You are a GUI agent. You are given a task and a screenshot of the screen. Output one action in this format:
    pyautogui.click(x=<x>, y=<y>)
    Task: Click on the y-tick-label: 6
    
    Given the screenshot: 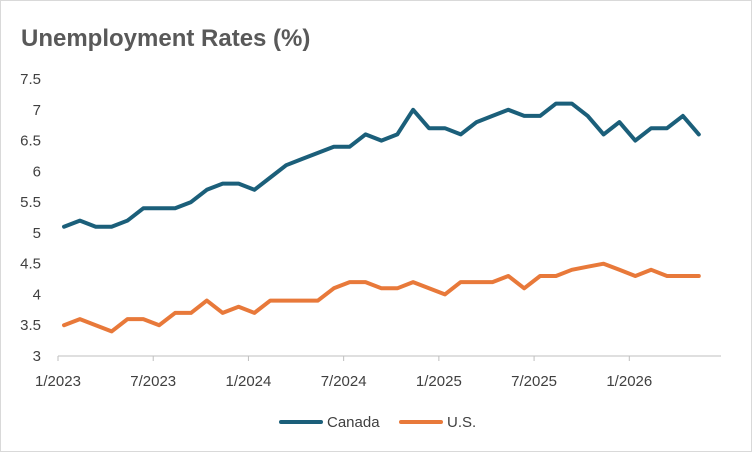 What is the action you would take?
    pyautogui.click(x=37, y=171)
    